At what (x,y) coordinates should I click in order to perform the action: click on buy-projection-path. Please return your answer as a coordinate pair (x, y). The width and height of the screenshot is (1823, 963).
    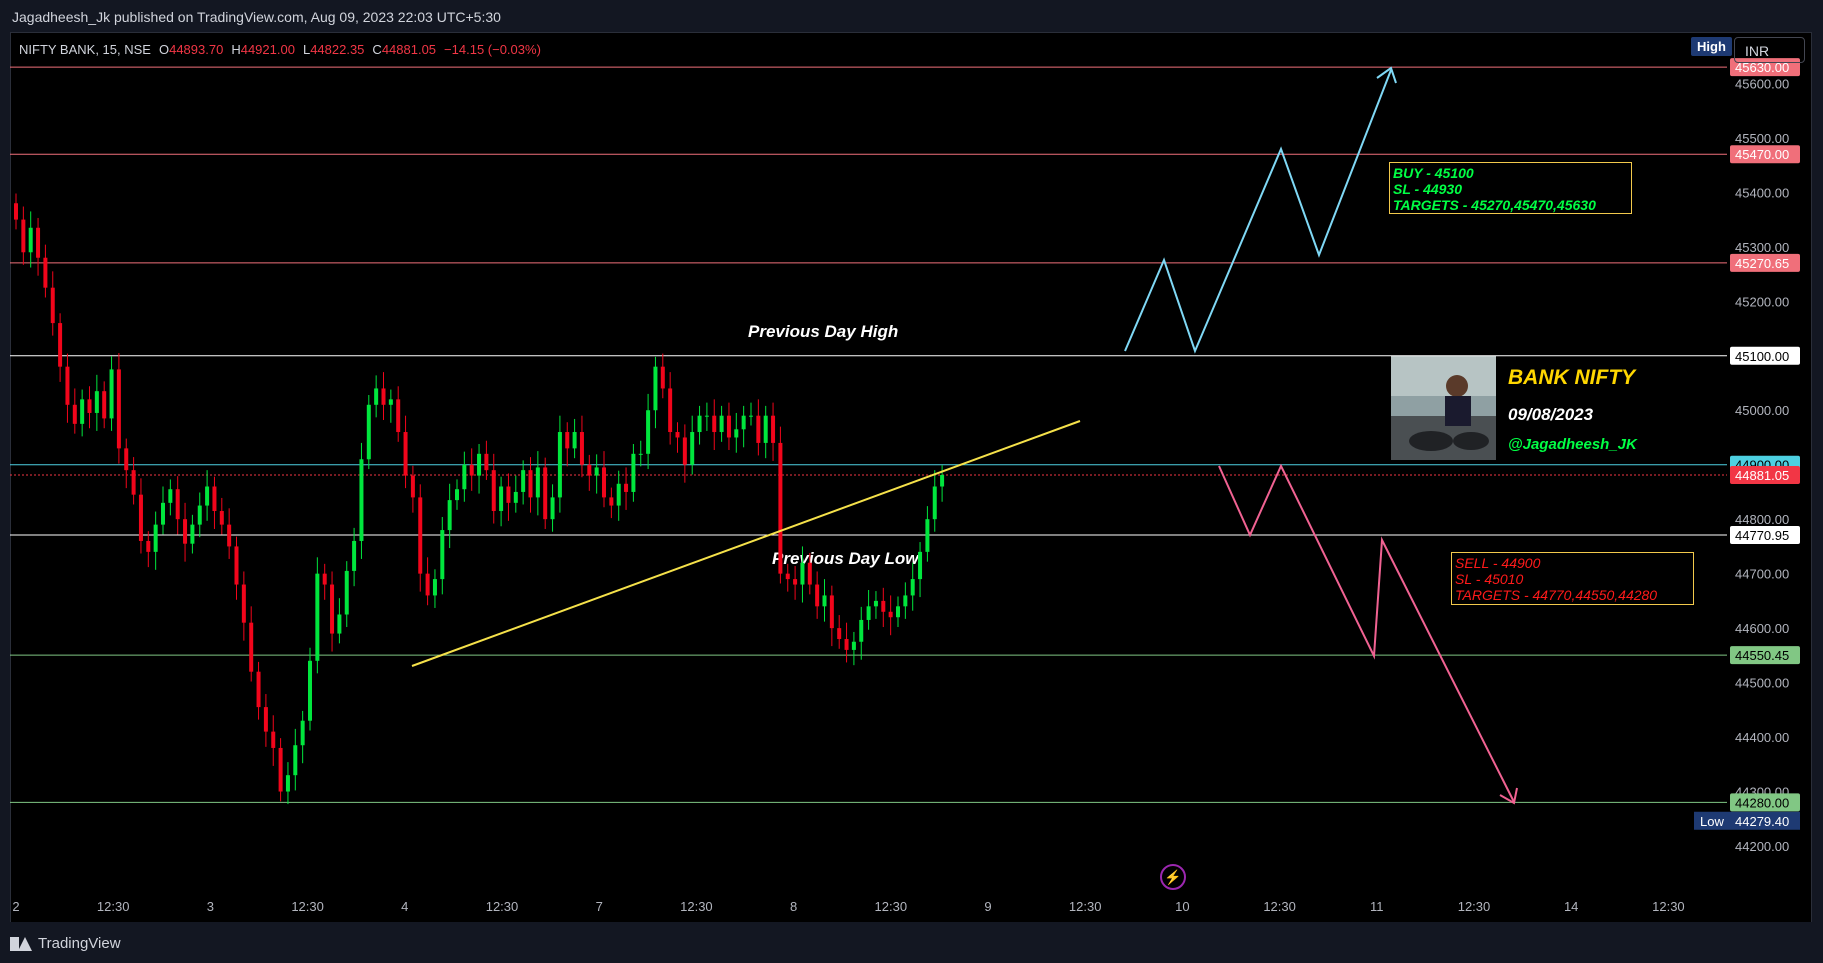
    Looking at the image, I should click on (1258, 211).